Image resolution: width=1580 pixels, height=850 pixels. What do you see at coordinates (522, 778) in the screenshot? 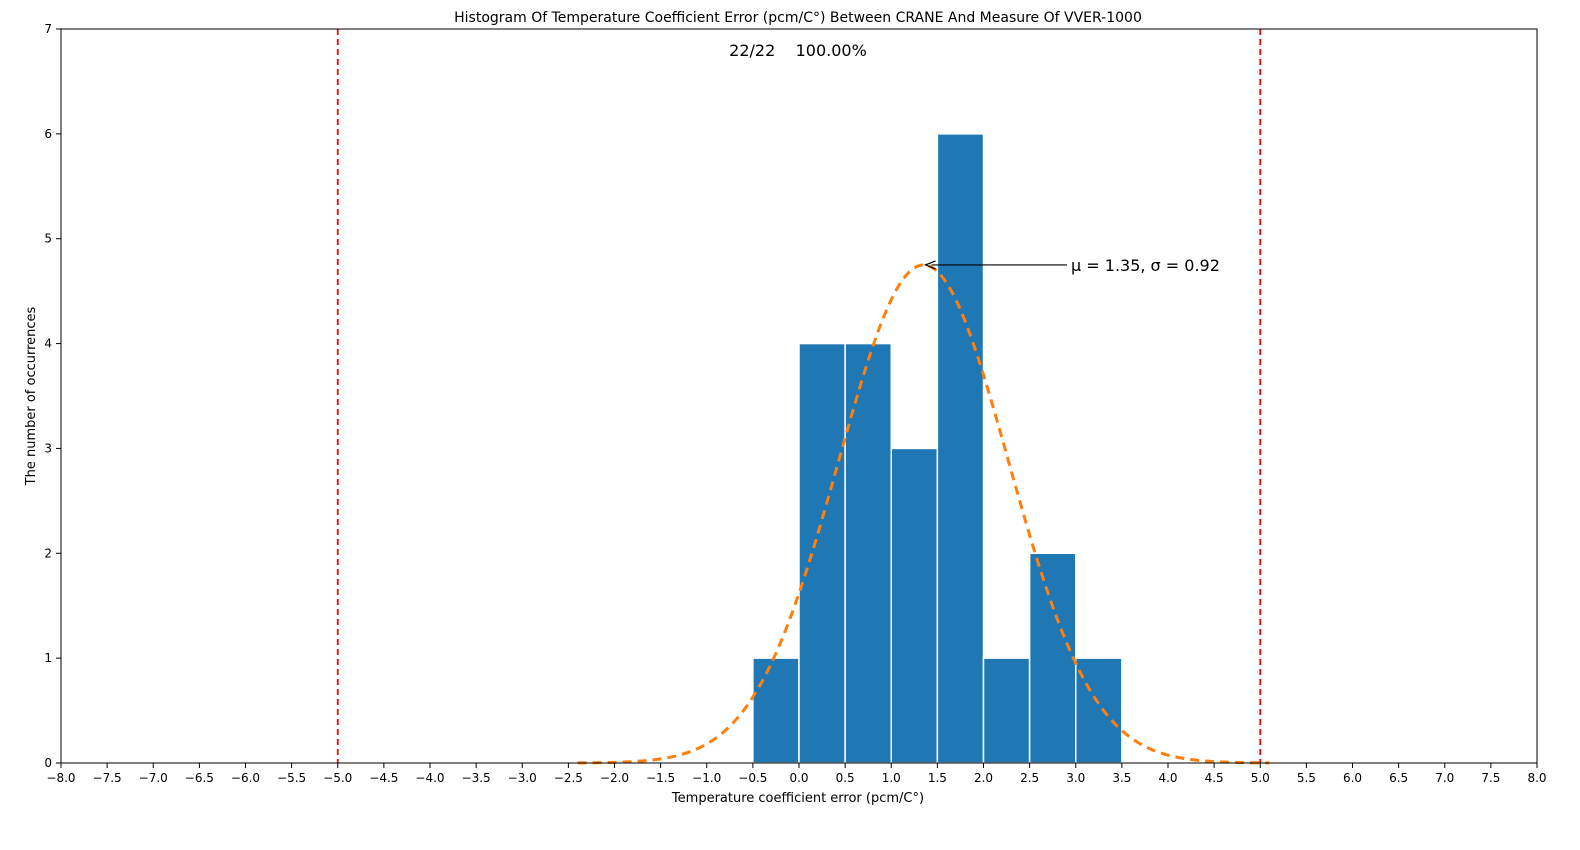
I see `x-tick-label: −3.0` at bounding box center [522, 778].